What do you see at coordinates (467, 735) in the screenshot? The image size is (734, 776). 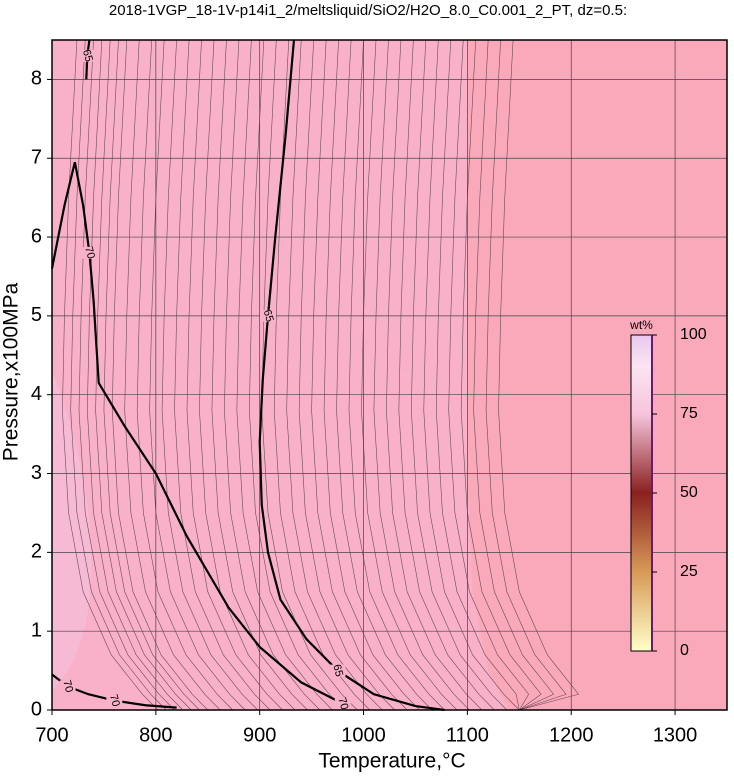 I see `x-tick-label: 1100` at bounding box center [467, 735].